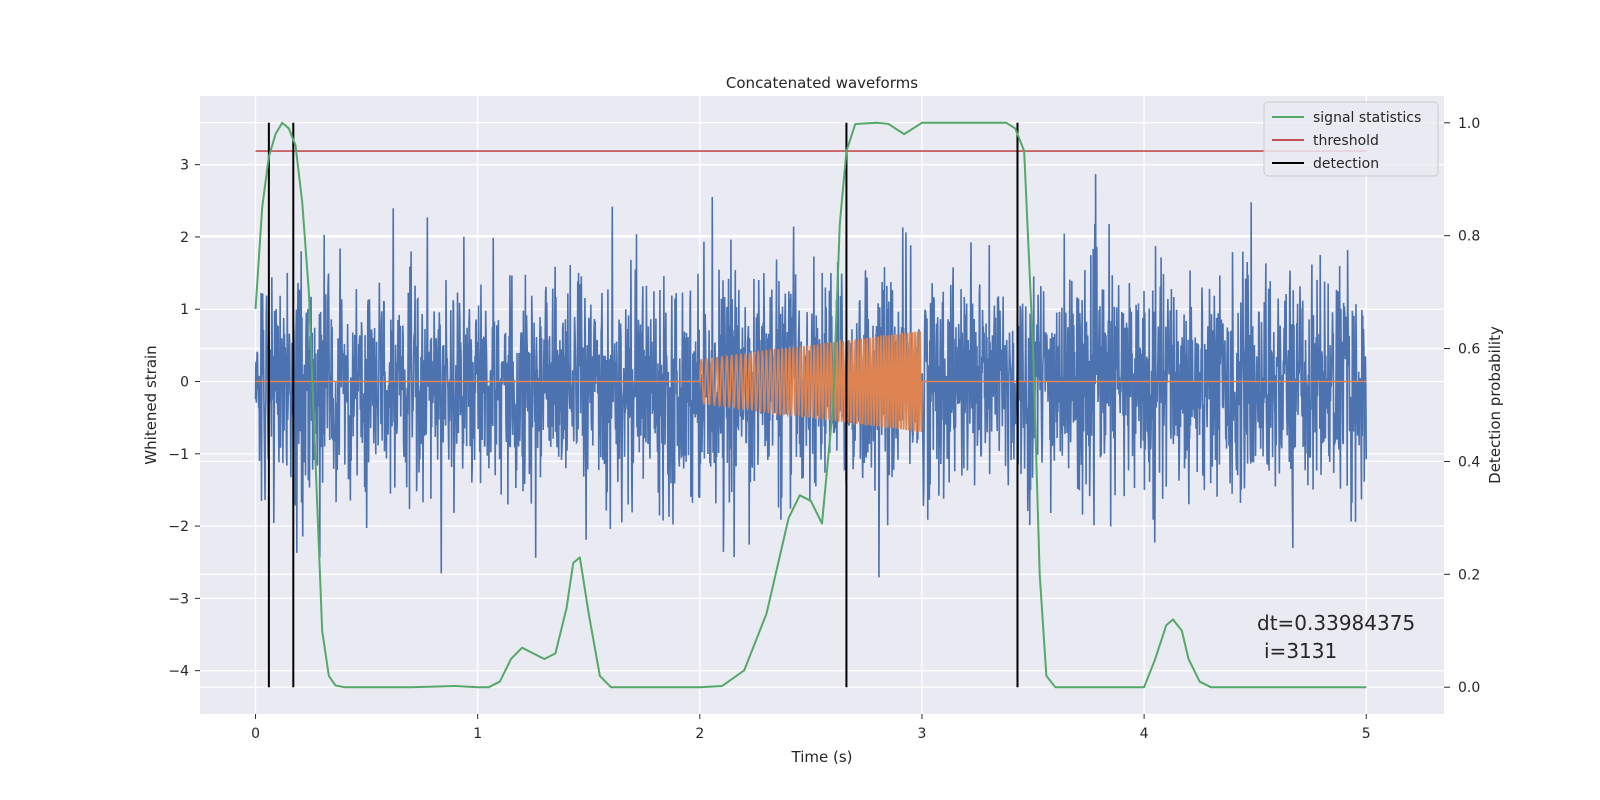 The height and width of the screenshot is (800, 1600). What do you see at coordinates (1469, 124) in the screenshot?
I see `y2-tick-label: 1.0` at bounding box center [1469, 124].